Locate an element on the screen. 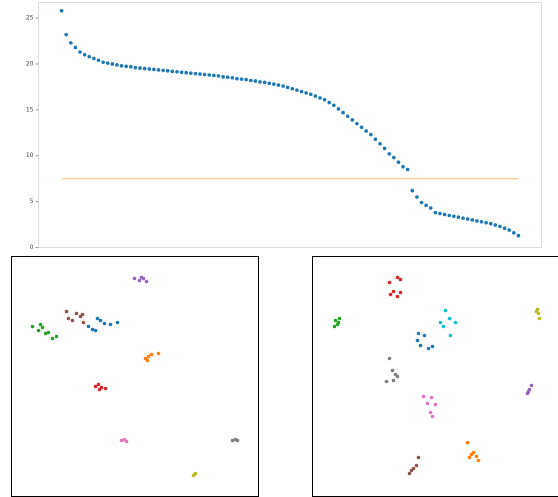 The image size is (558, 497). y-tick-label: 20 is located at coordinates (30, 63).